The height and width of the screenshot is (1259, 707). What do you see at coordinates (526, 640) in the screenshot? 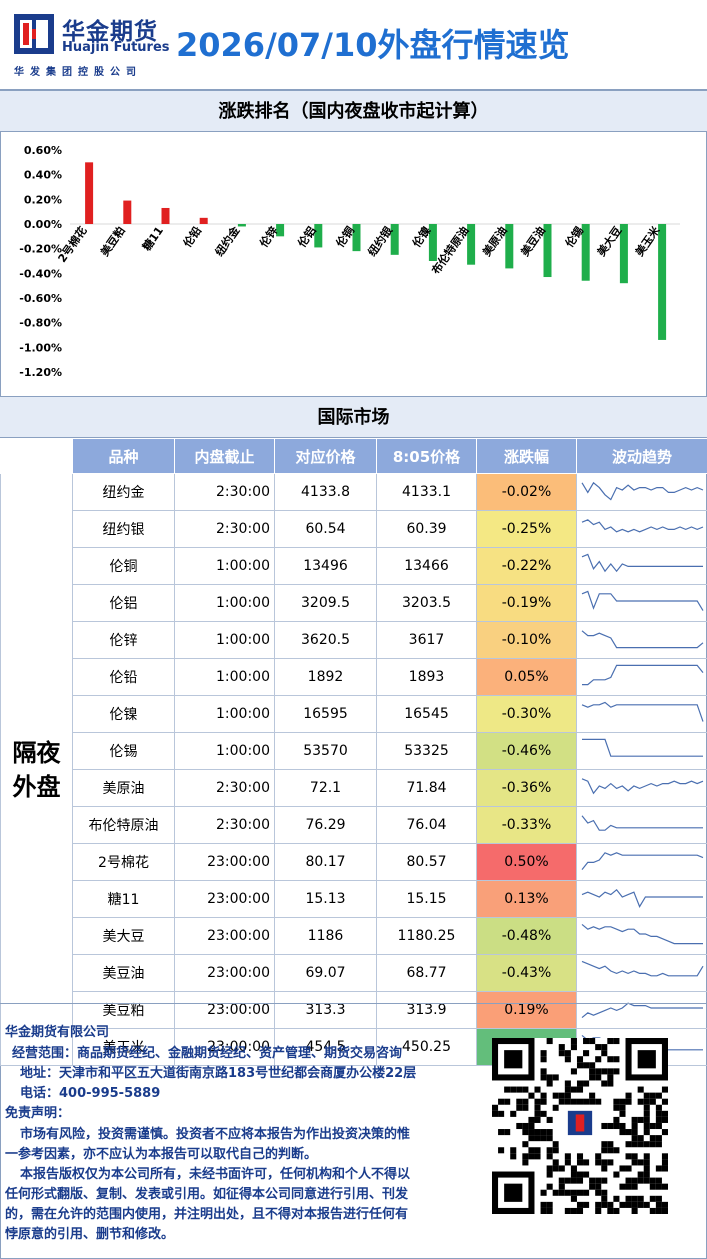
I see `cell-change: -0.10%` at bounding box center [526, 640].